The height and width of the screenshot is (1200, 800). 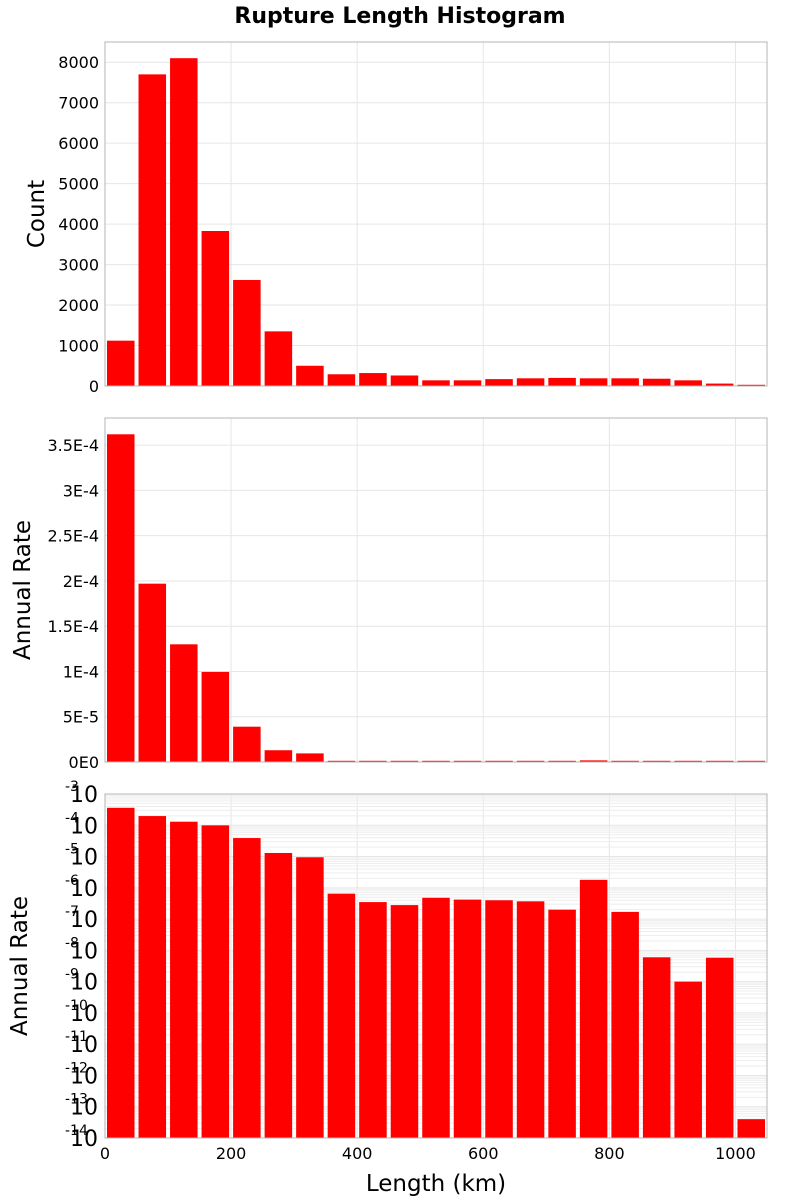 I want to click on x-tick-label: 800, so click(x=609, y=1153).